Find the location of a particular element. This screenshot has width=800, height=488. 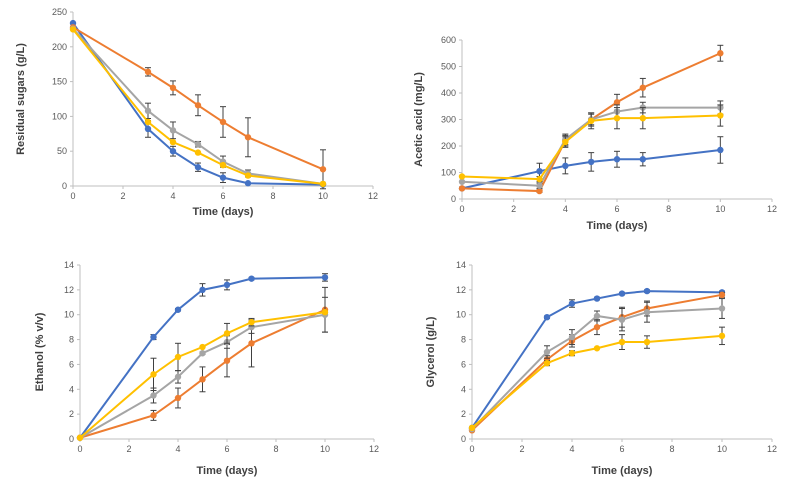

y-tick-label: 14 is located at coordinates (461, 265).